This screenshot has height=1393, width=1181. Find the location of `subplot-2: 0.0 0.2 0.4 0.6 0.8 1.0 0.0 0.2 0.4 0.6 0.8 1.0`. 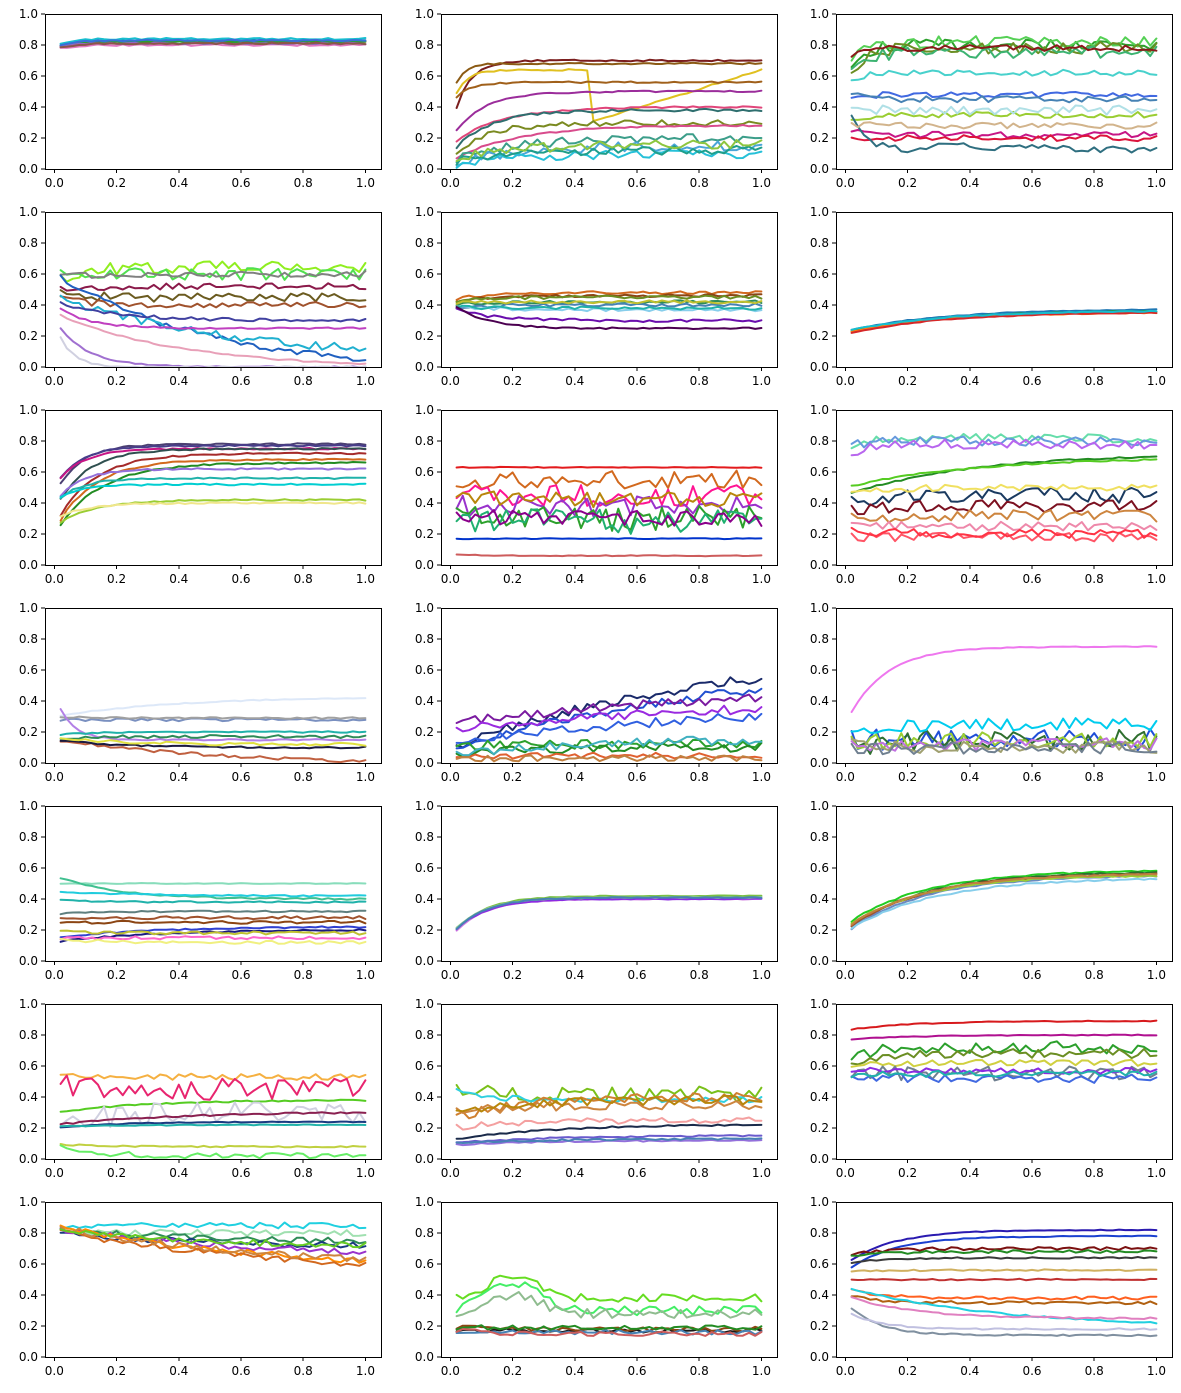

subplot-2: 0.0 0.2 0.4 0.6 0.8 1.0 0.0 0.2 0.4 0.6 0.8 1.0 is located at coordinates (596, 98).